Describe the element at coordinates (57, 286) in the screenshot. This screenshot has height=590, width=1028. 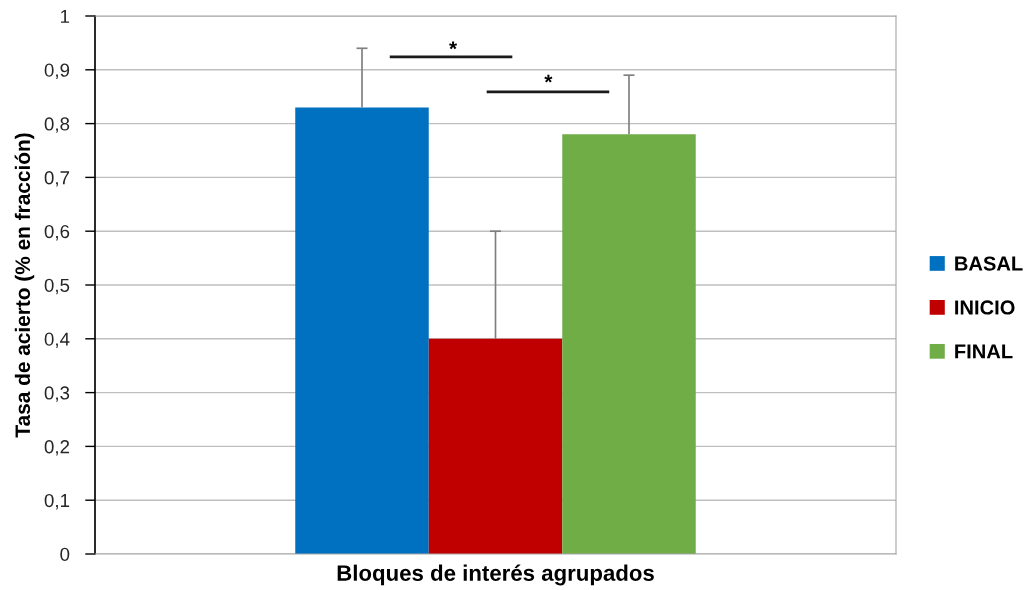
I see `y-tick-label: 0,5` at that location.